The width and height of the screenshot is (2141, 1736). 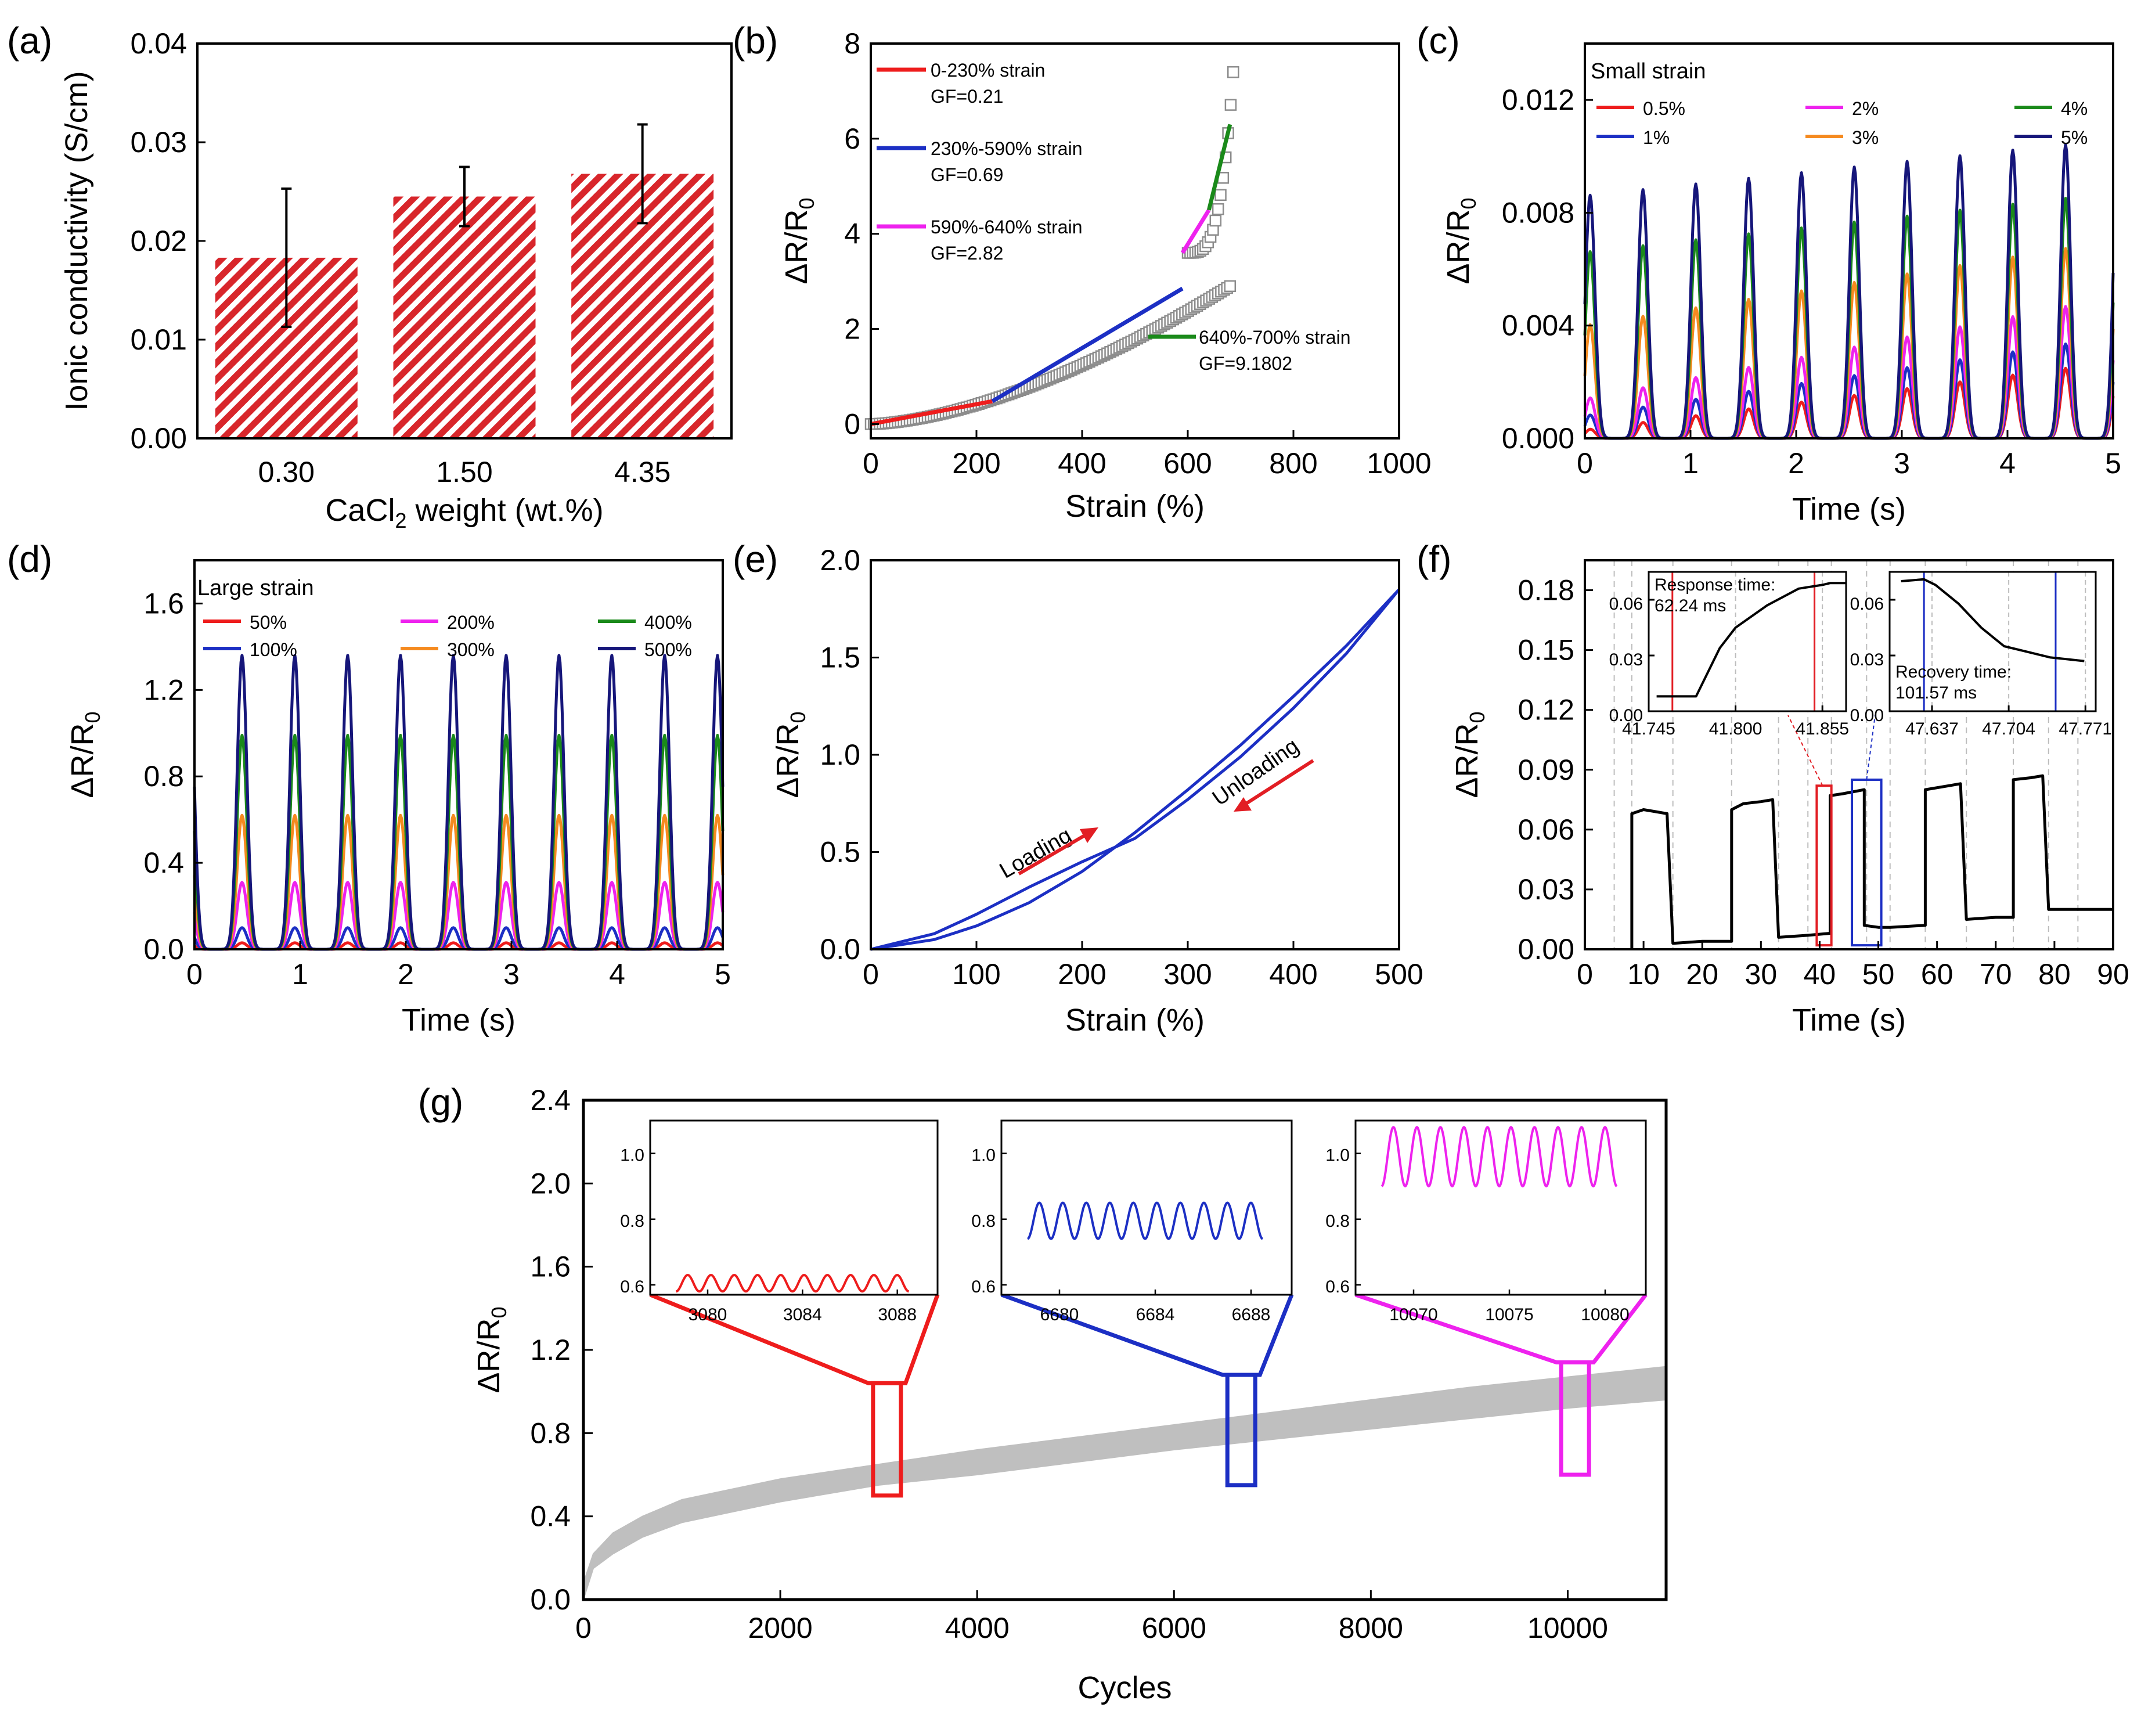 I want to click on panel-label-d: (d), so click(x=29, y=559).